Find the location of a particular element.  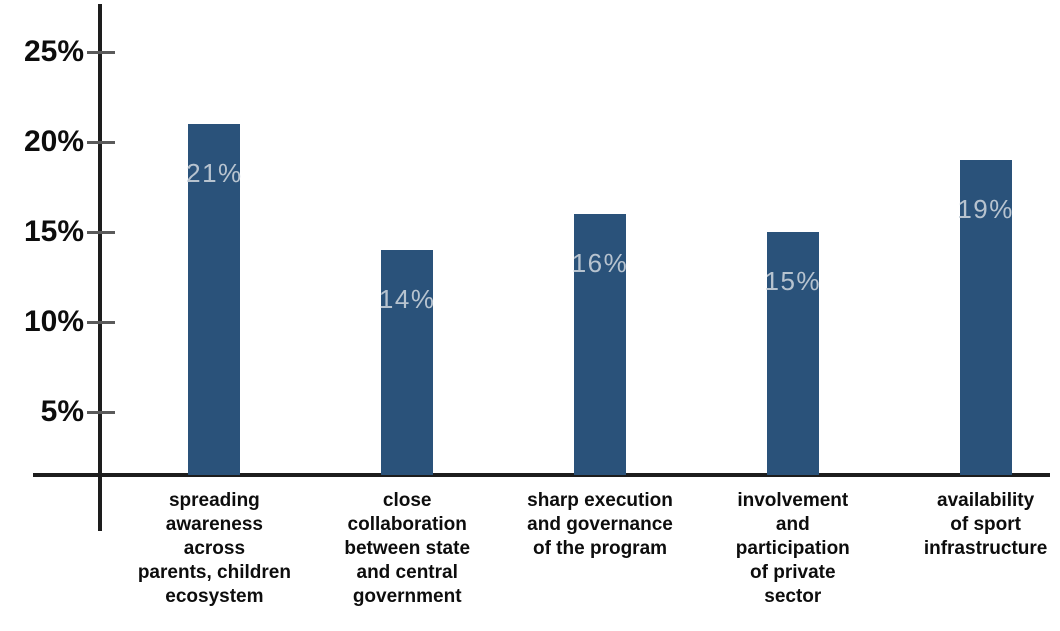

category-label-line: parents, children is located at coordinates (214, 572).